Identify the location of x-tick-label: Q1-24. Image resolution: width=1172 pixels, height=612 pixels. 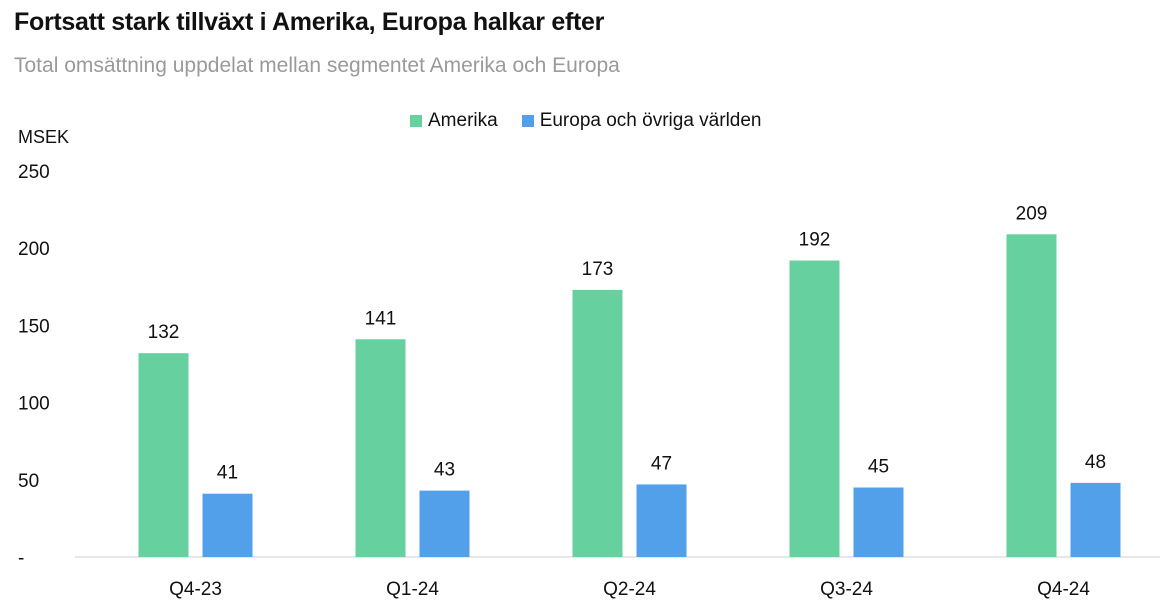
(412, 589).